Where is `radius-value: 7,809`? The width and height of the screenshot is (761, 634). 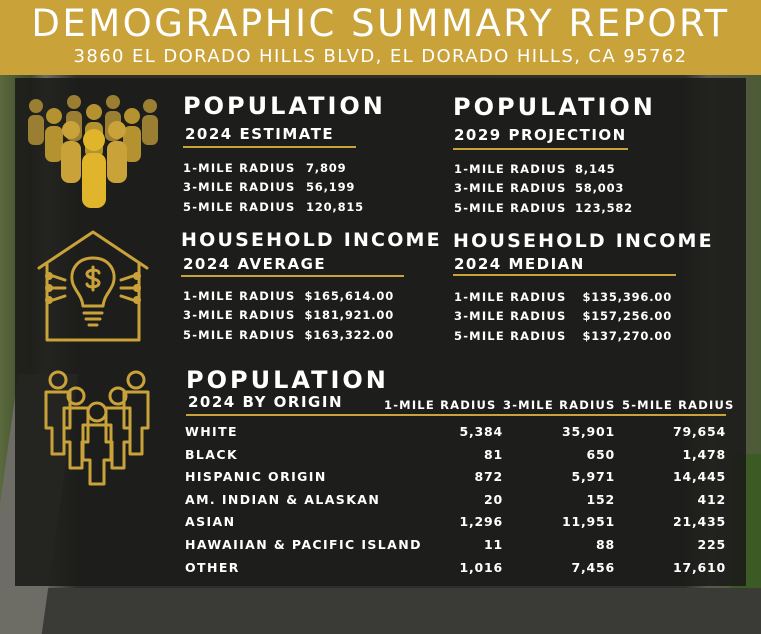
radius-value: 7,809 is located at coordinates (326, 168).